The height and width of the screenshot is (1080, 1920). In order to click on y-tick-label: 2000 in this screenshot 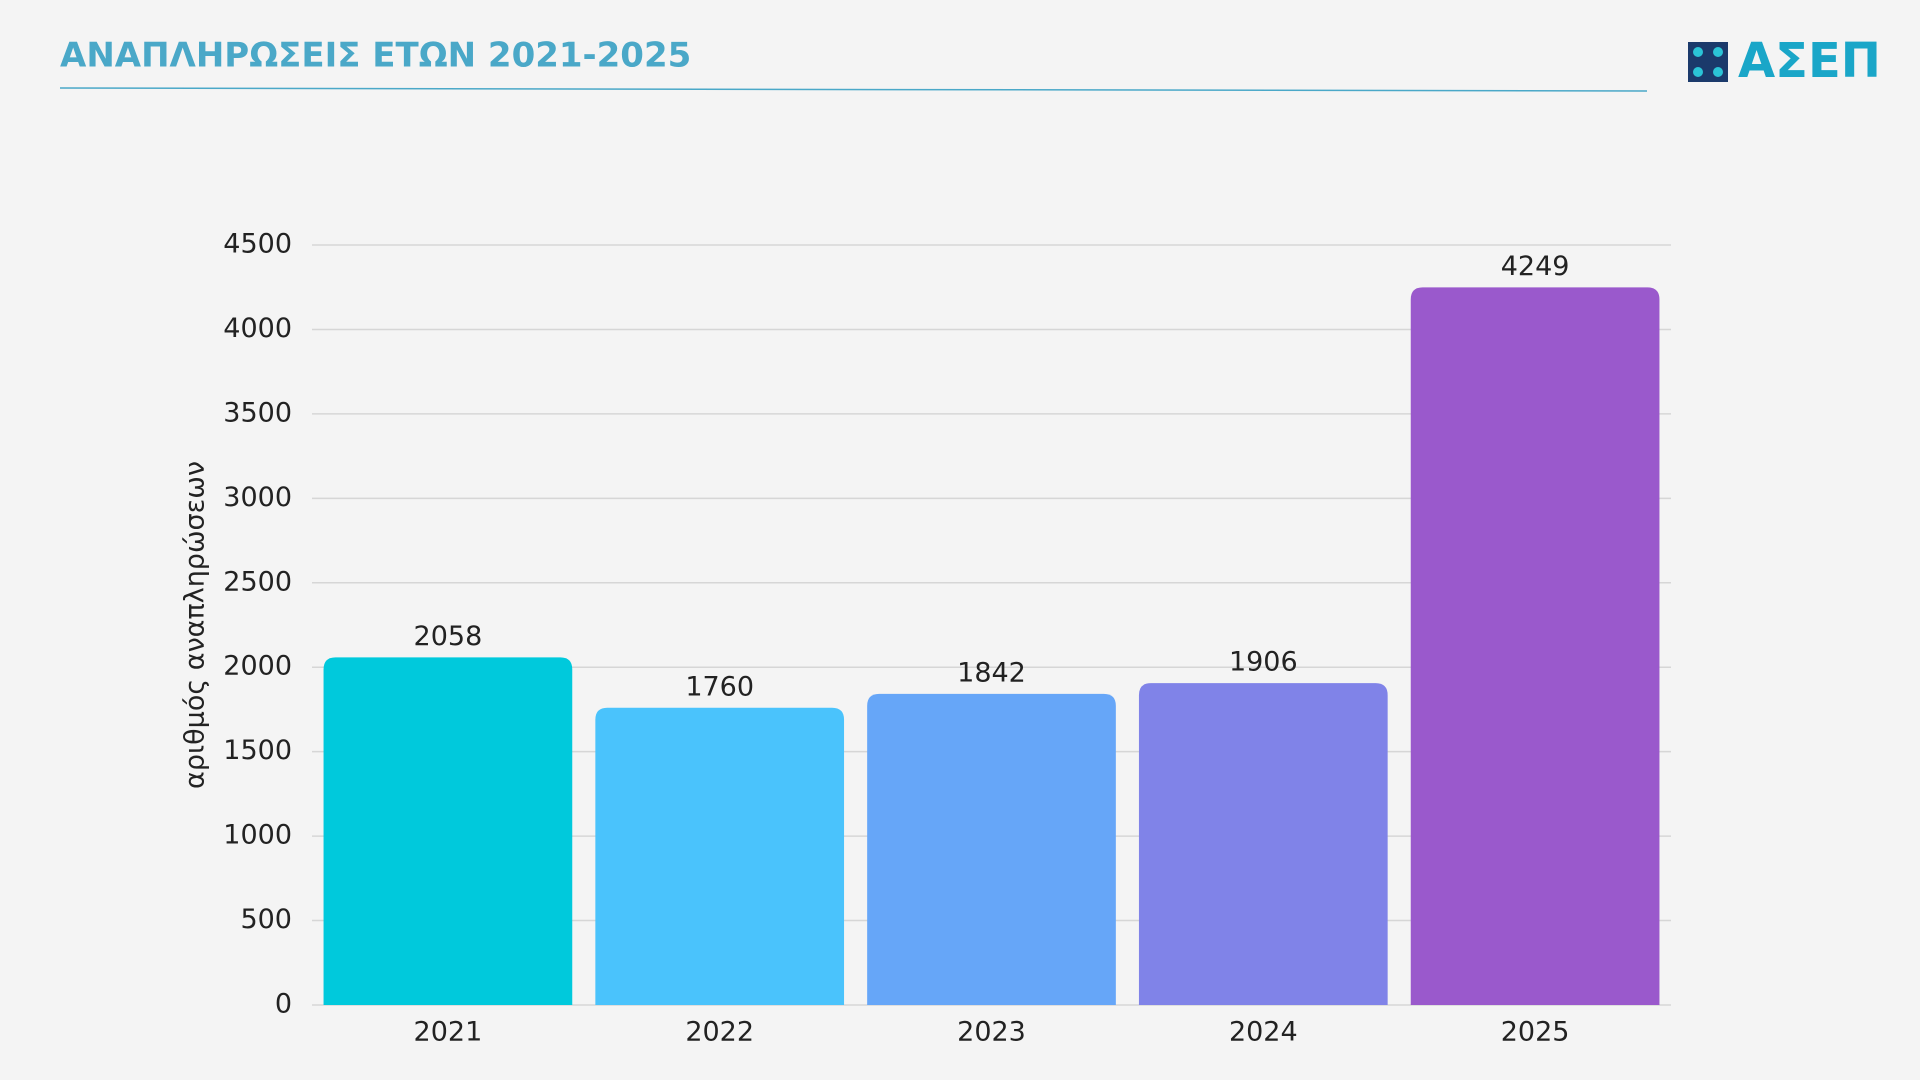, I will do `click(257, 666)`.